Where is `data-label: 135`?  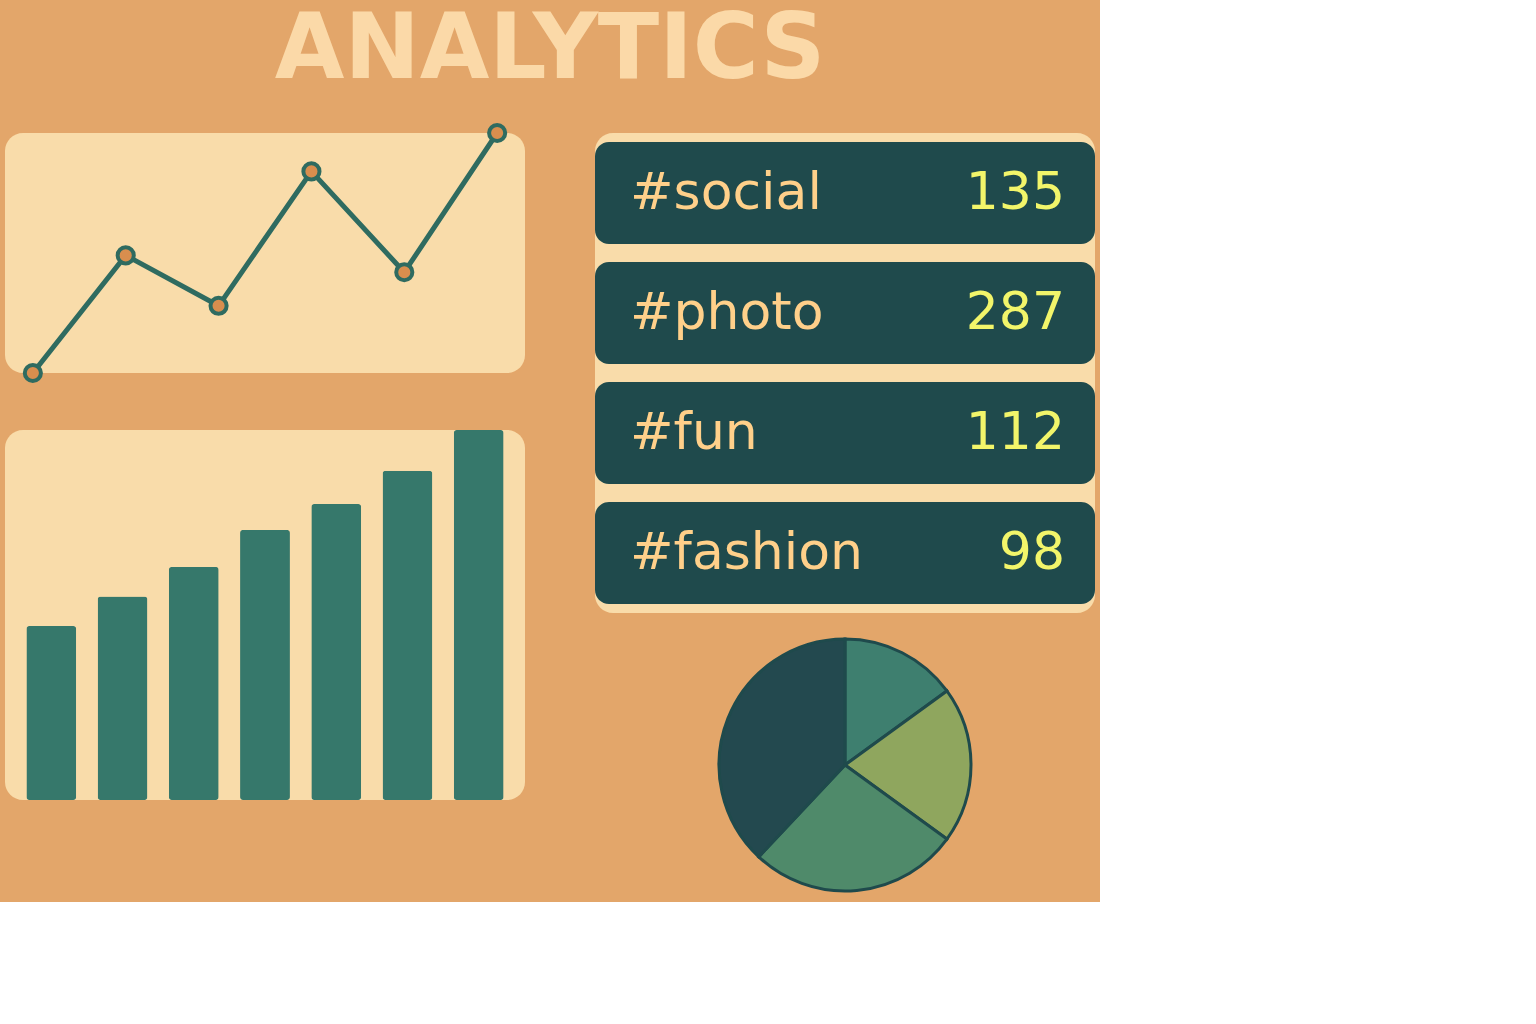 data-label: 135 is located at coordinates (1015, 191).